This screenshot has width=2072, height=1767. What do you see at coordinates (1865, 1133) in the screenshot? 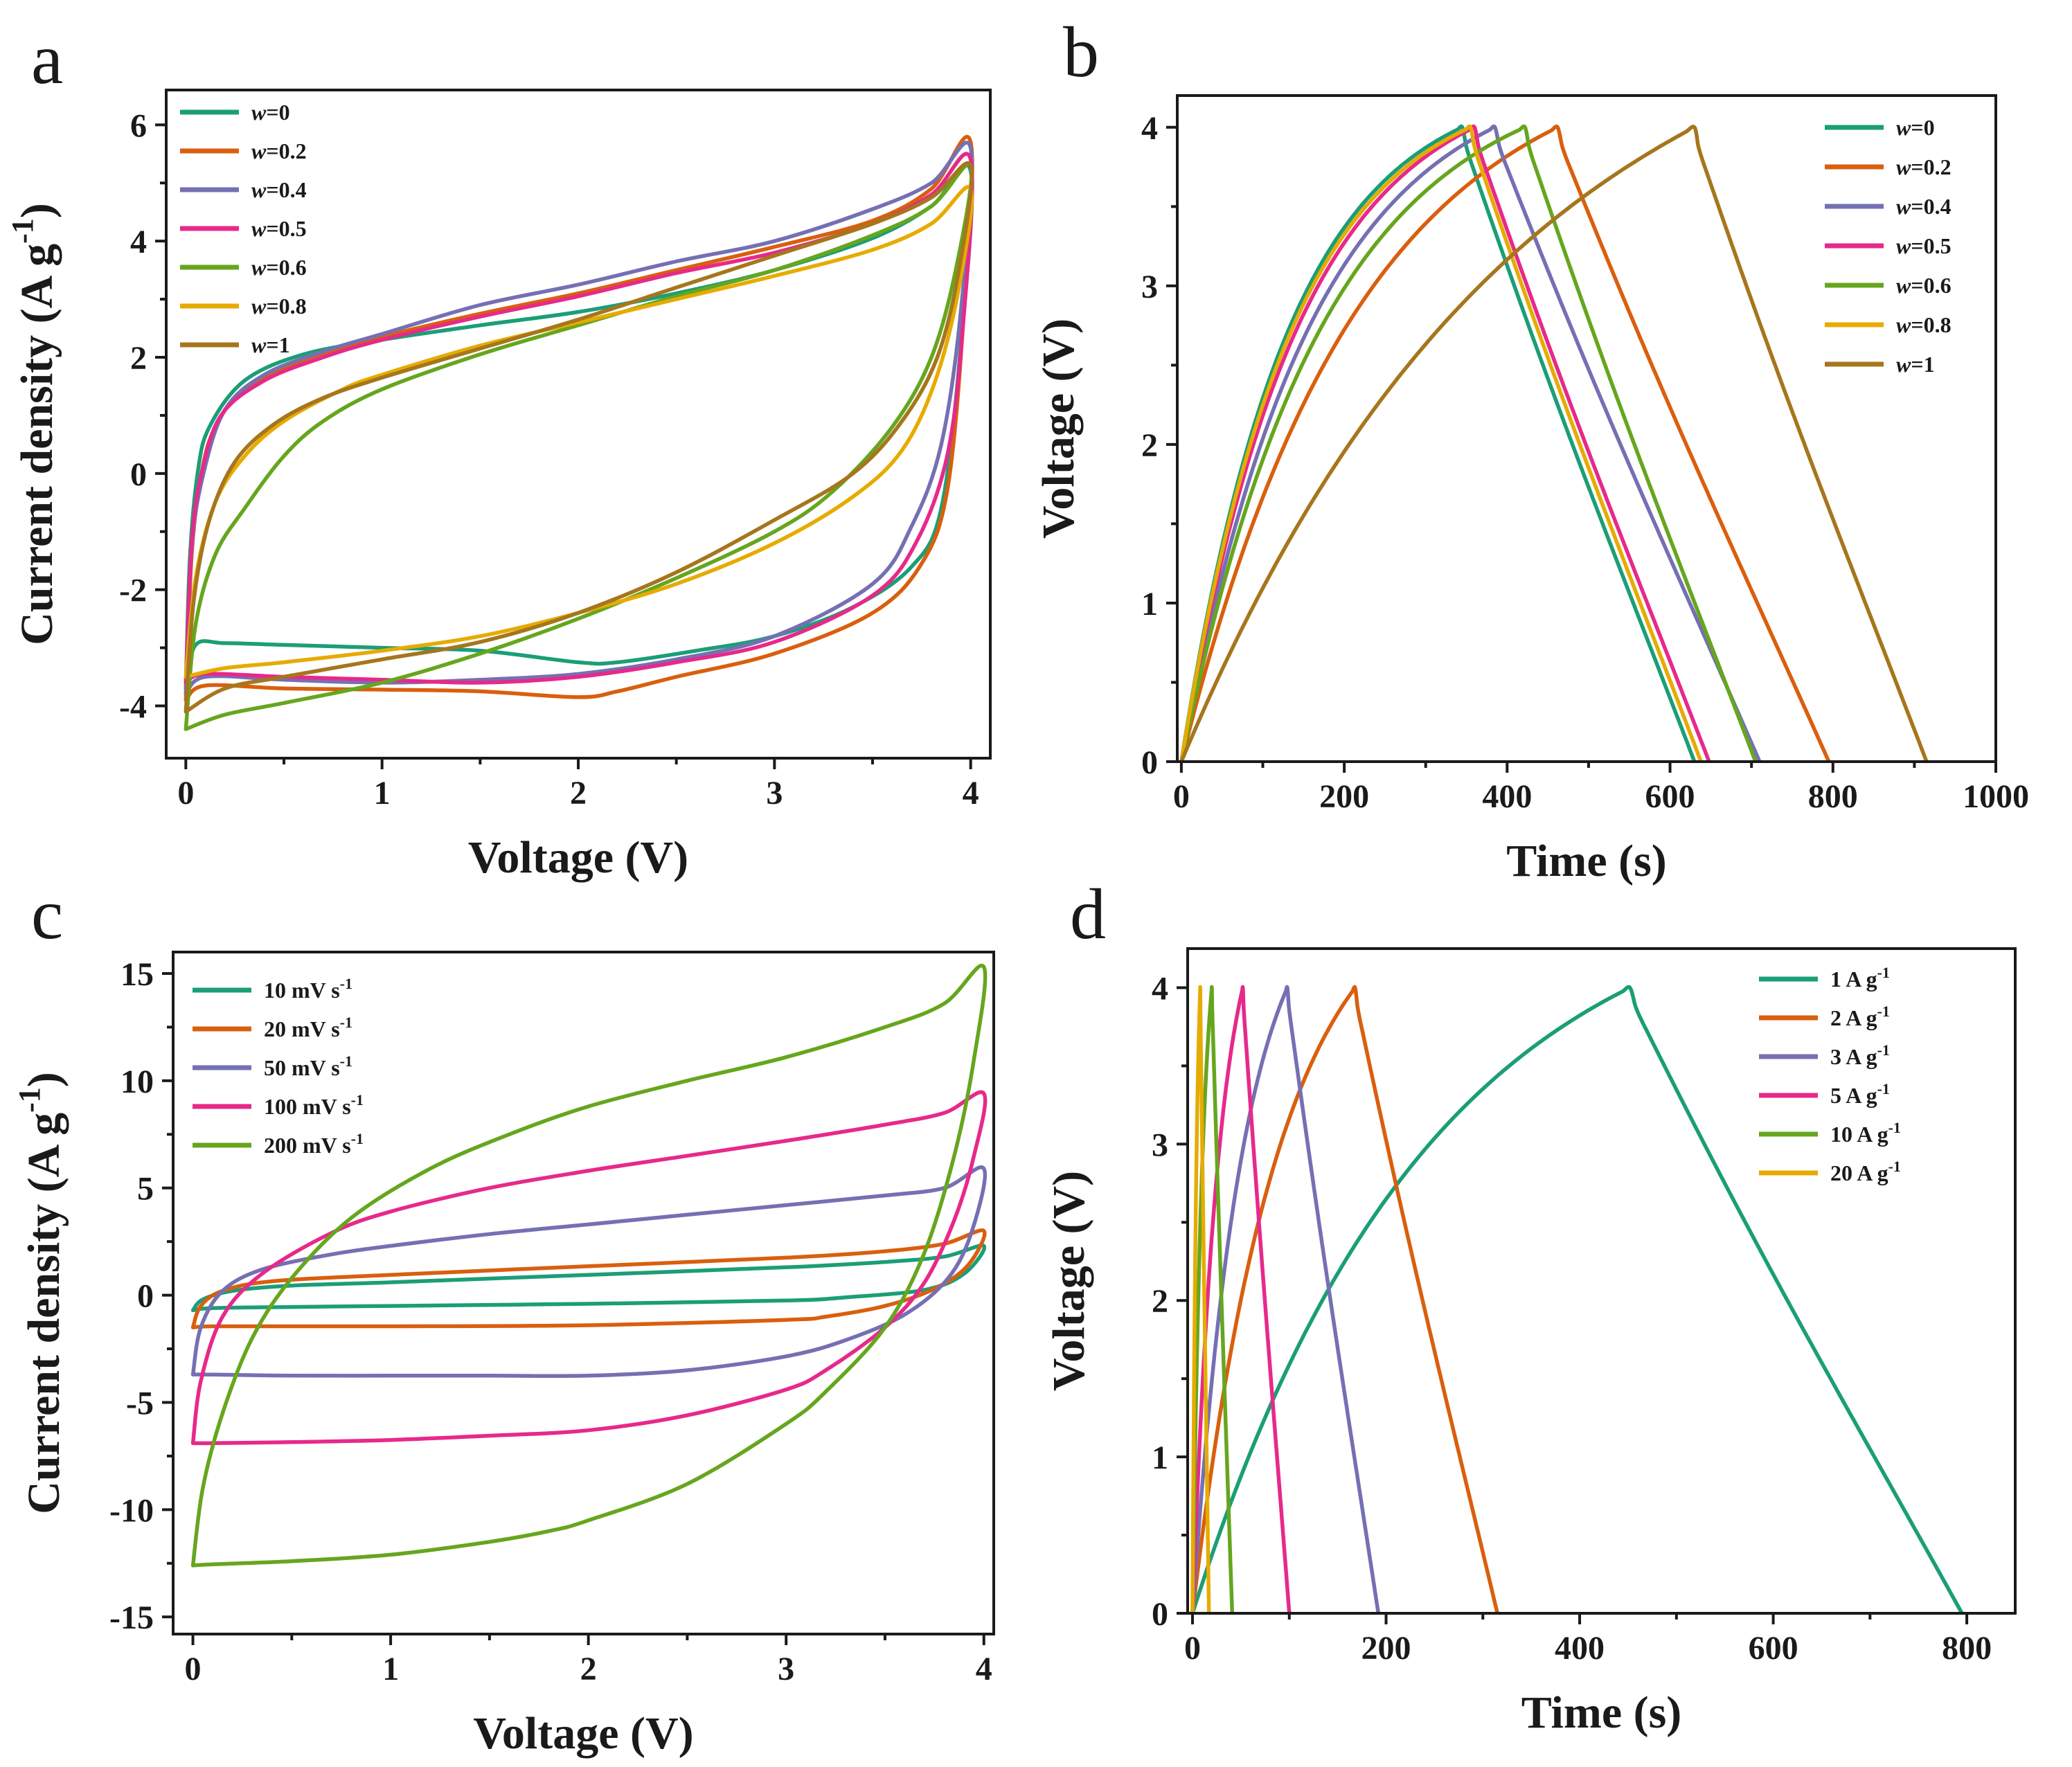
I see `legend-label: 10 A g-1` at bounding box center [1865, 1133].